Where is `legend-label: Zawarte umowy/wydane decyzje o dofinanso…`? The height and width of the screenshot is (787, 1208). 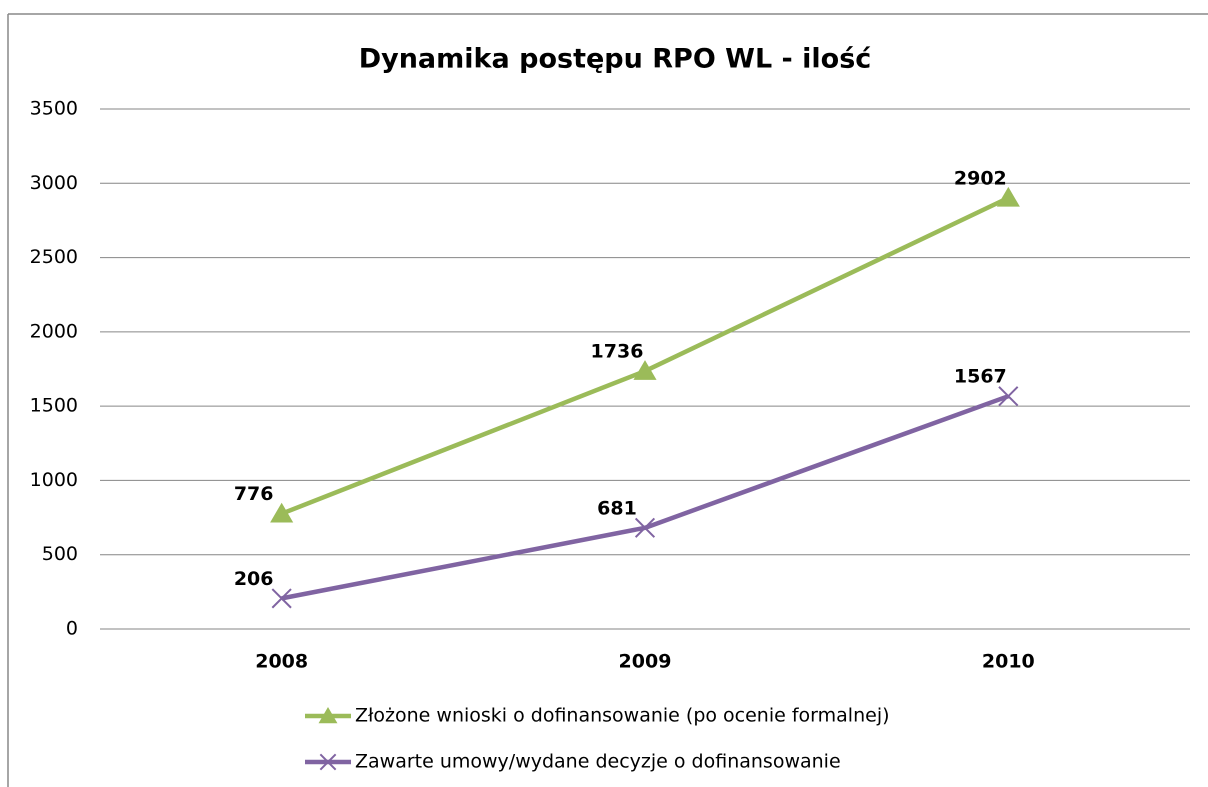
legend-label: Zawarte umowy/wydane decyzje o dofinanso… is located at coordinates (598, 762).